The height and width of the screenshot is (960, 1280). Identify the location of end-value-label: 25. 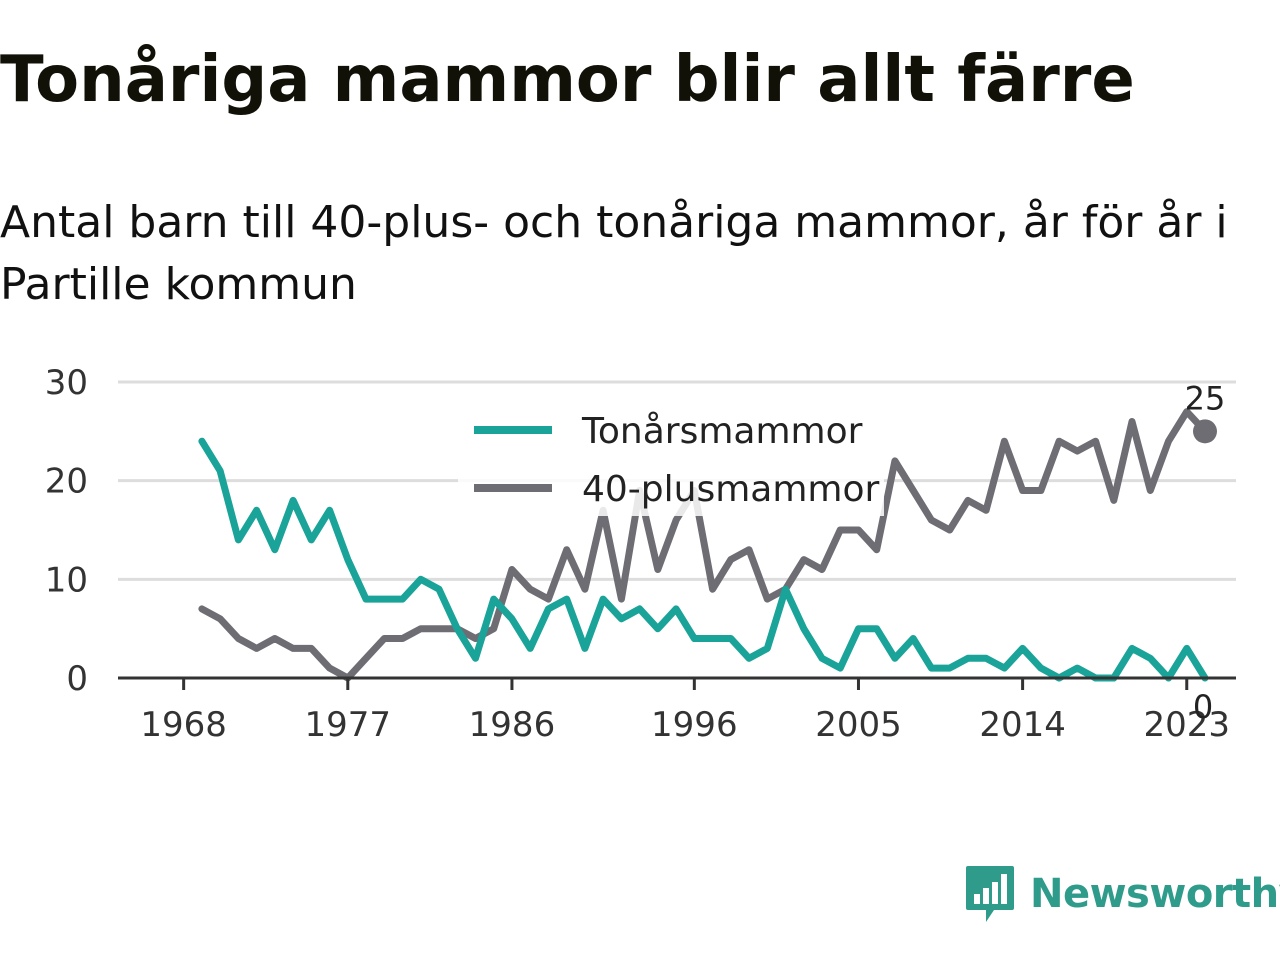
(1205, 398).